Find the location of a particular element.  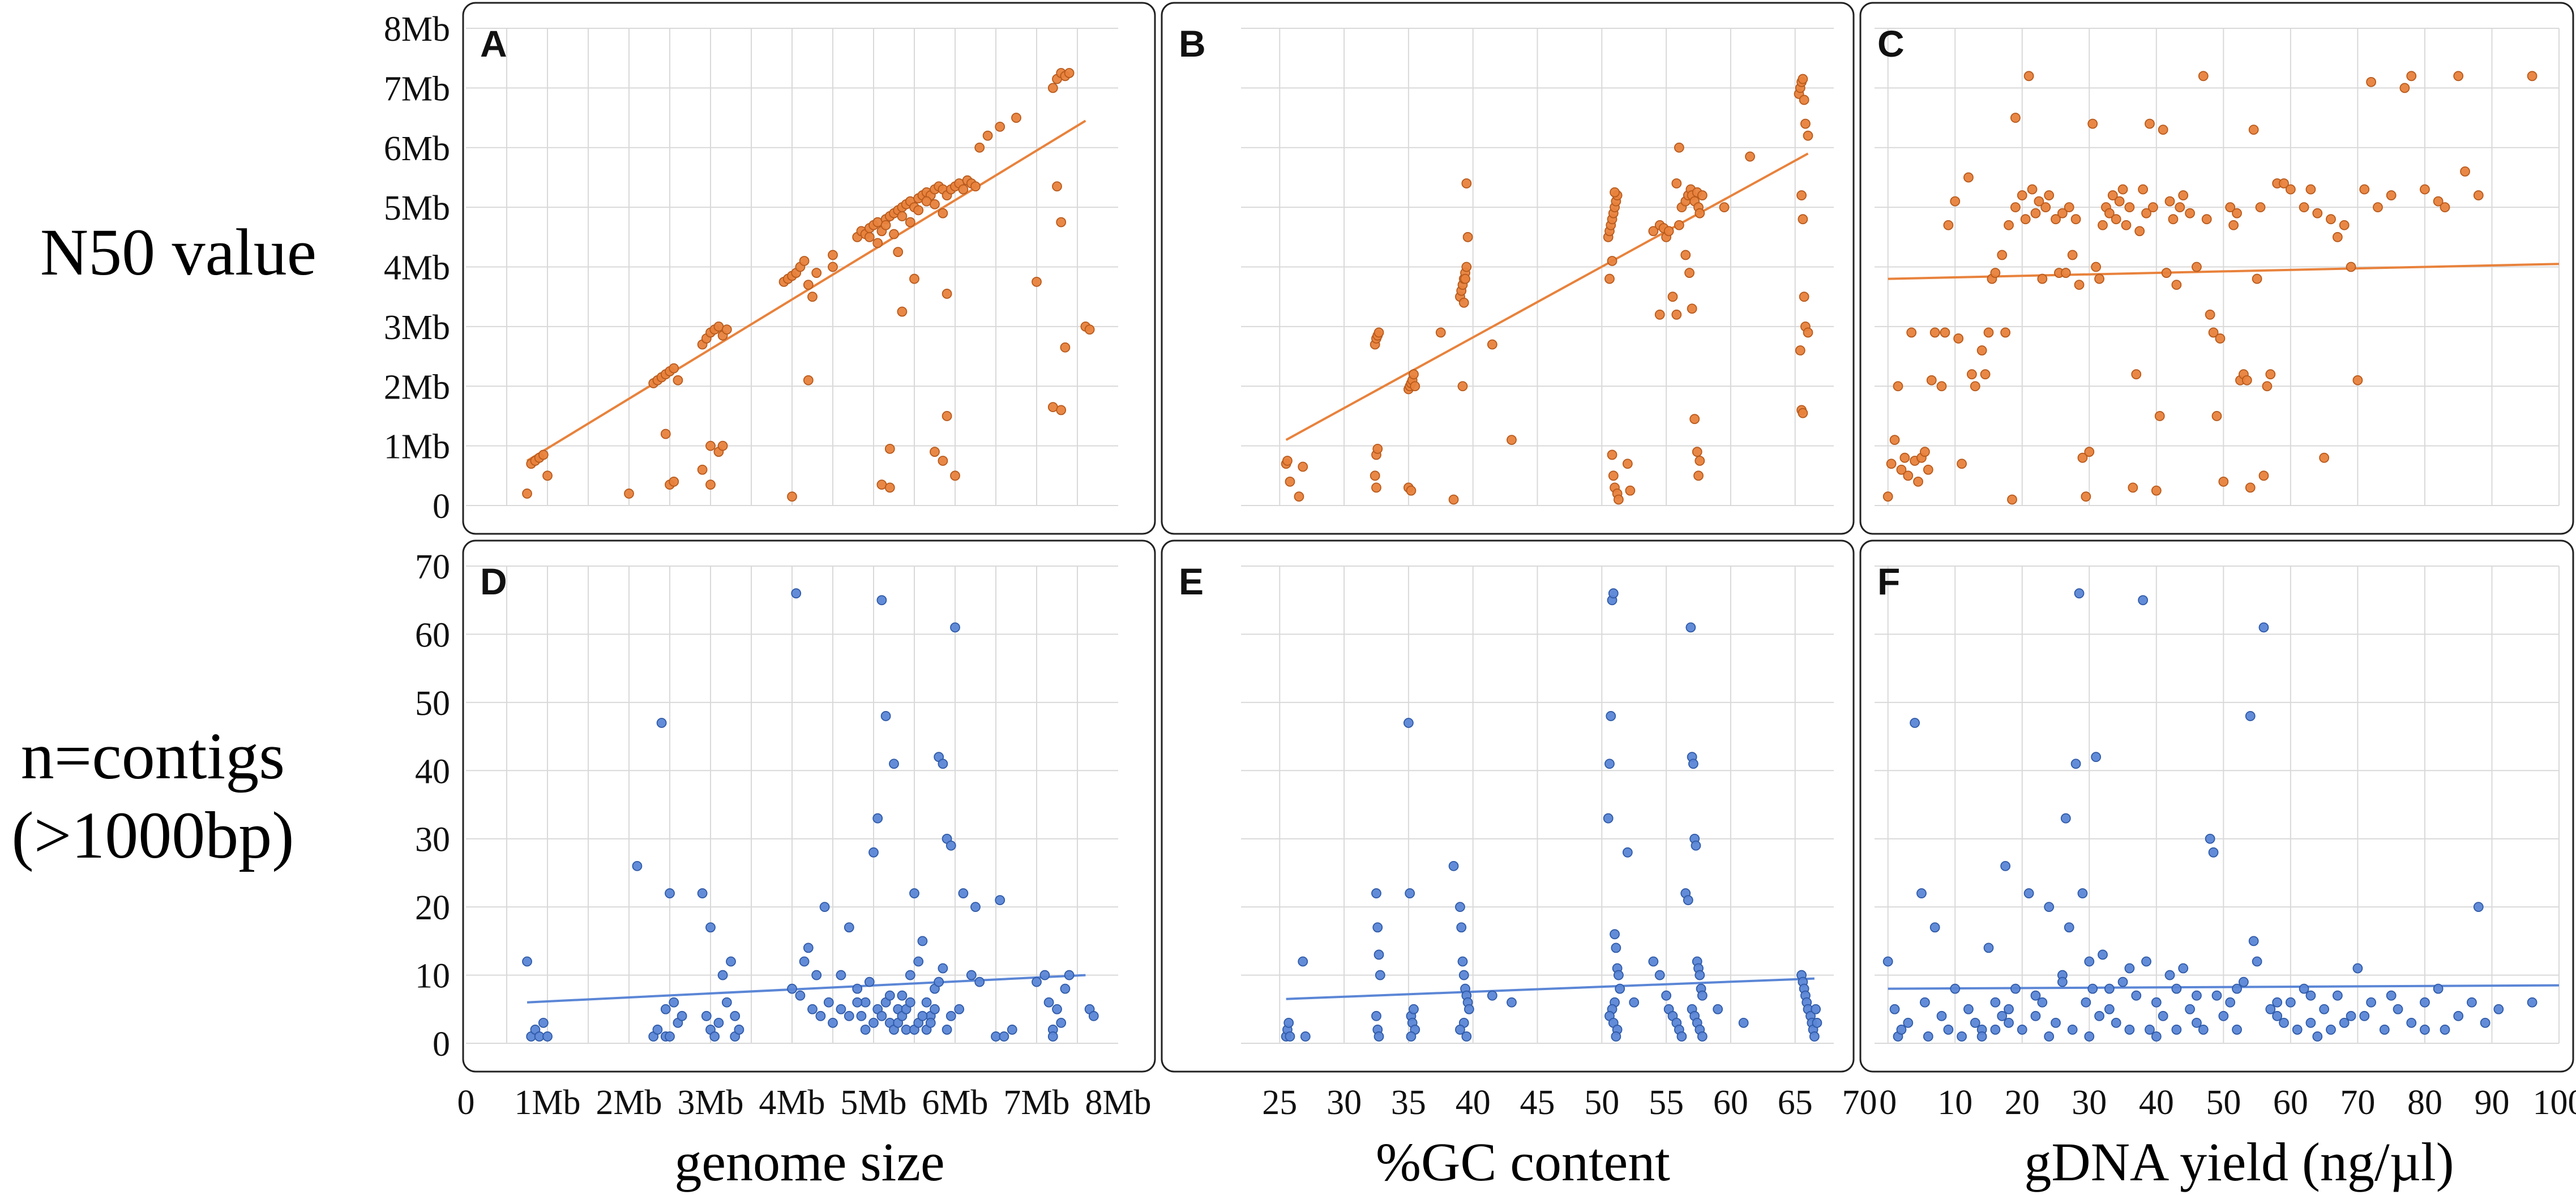

x-tick-label: 30 is located at coordinates (1344, 1102).